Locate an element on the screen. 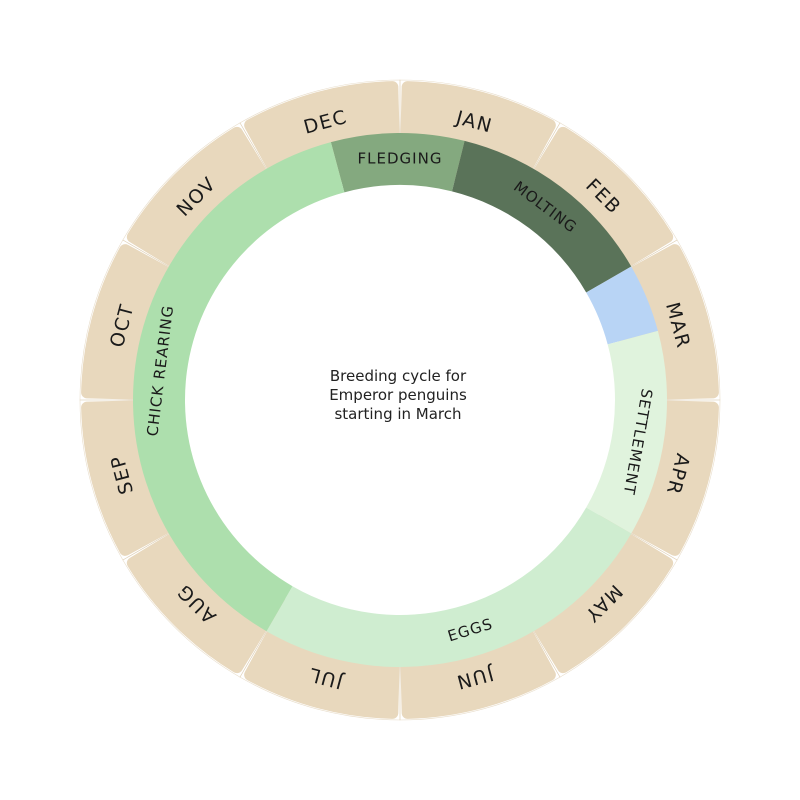  phase-label: FLEDGING is located at coordinates (400, 159).